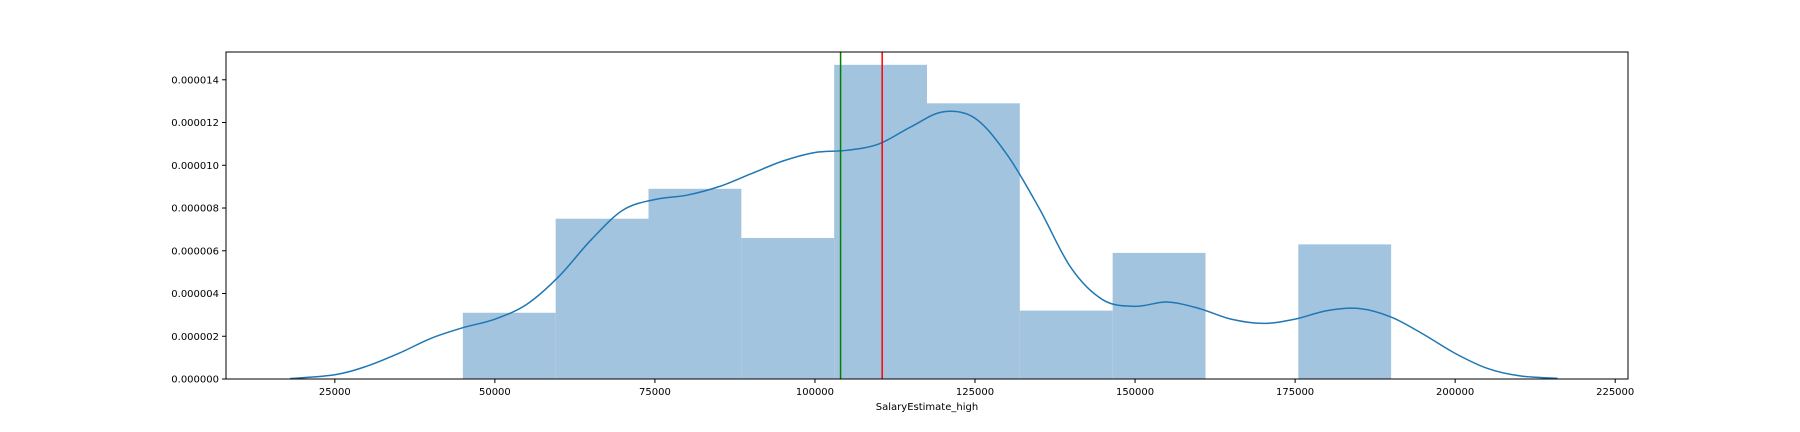 The height and width of the screenshot is (432, 1800). What do you see at coordinates (195, 123) in the screenshot?
I see `y-tick-label: 0.000012` at bounding box center [195, 123].